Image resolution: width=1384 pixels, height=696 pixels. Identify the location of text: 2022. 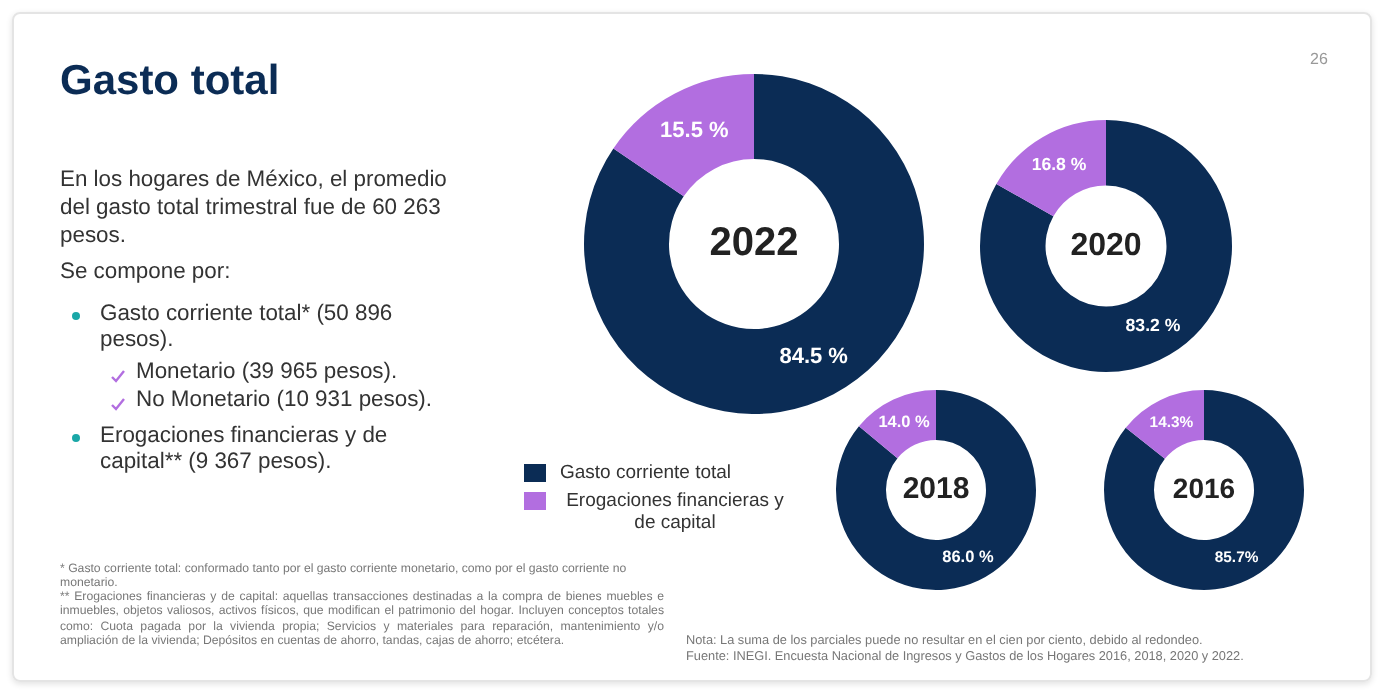
(754, 243).